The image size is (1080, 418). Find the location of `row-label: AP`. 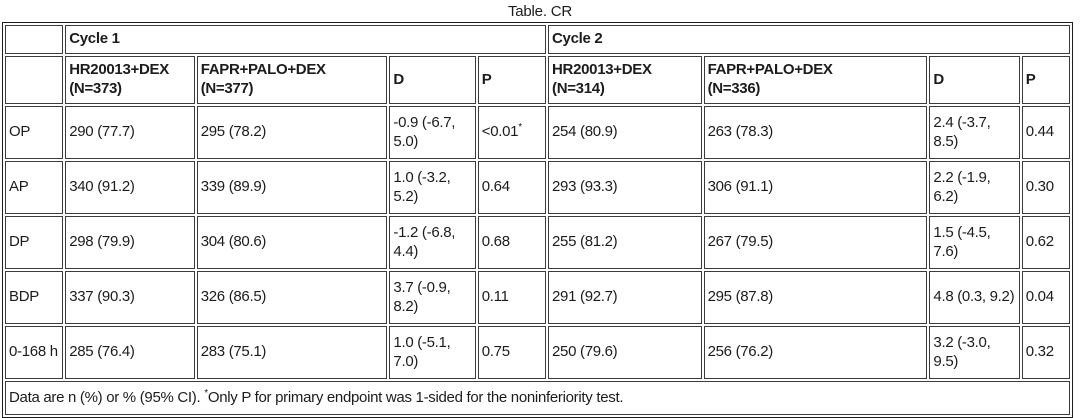

row-label: AP is located at coordinates (34, 187).